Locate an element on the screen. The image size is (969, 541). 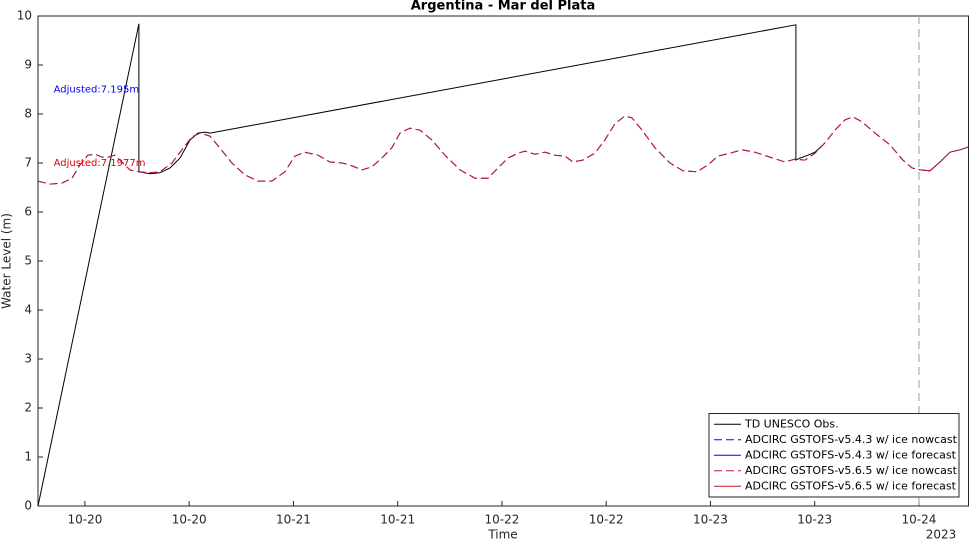
chart-title: Argentina - Mar del Plata is located at coordinates (503, 7).